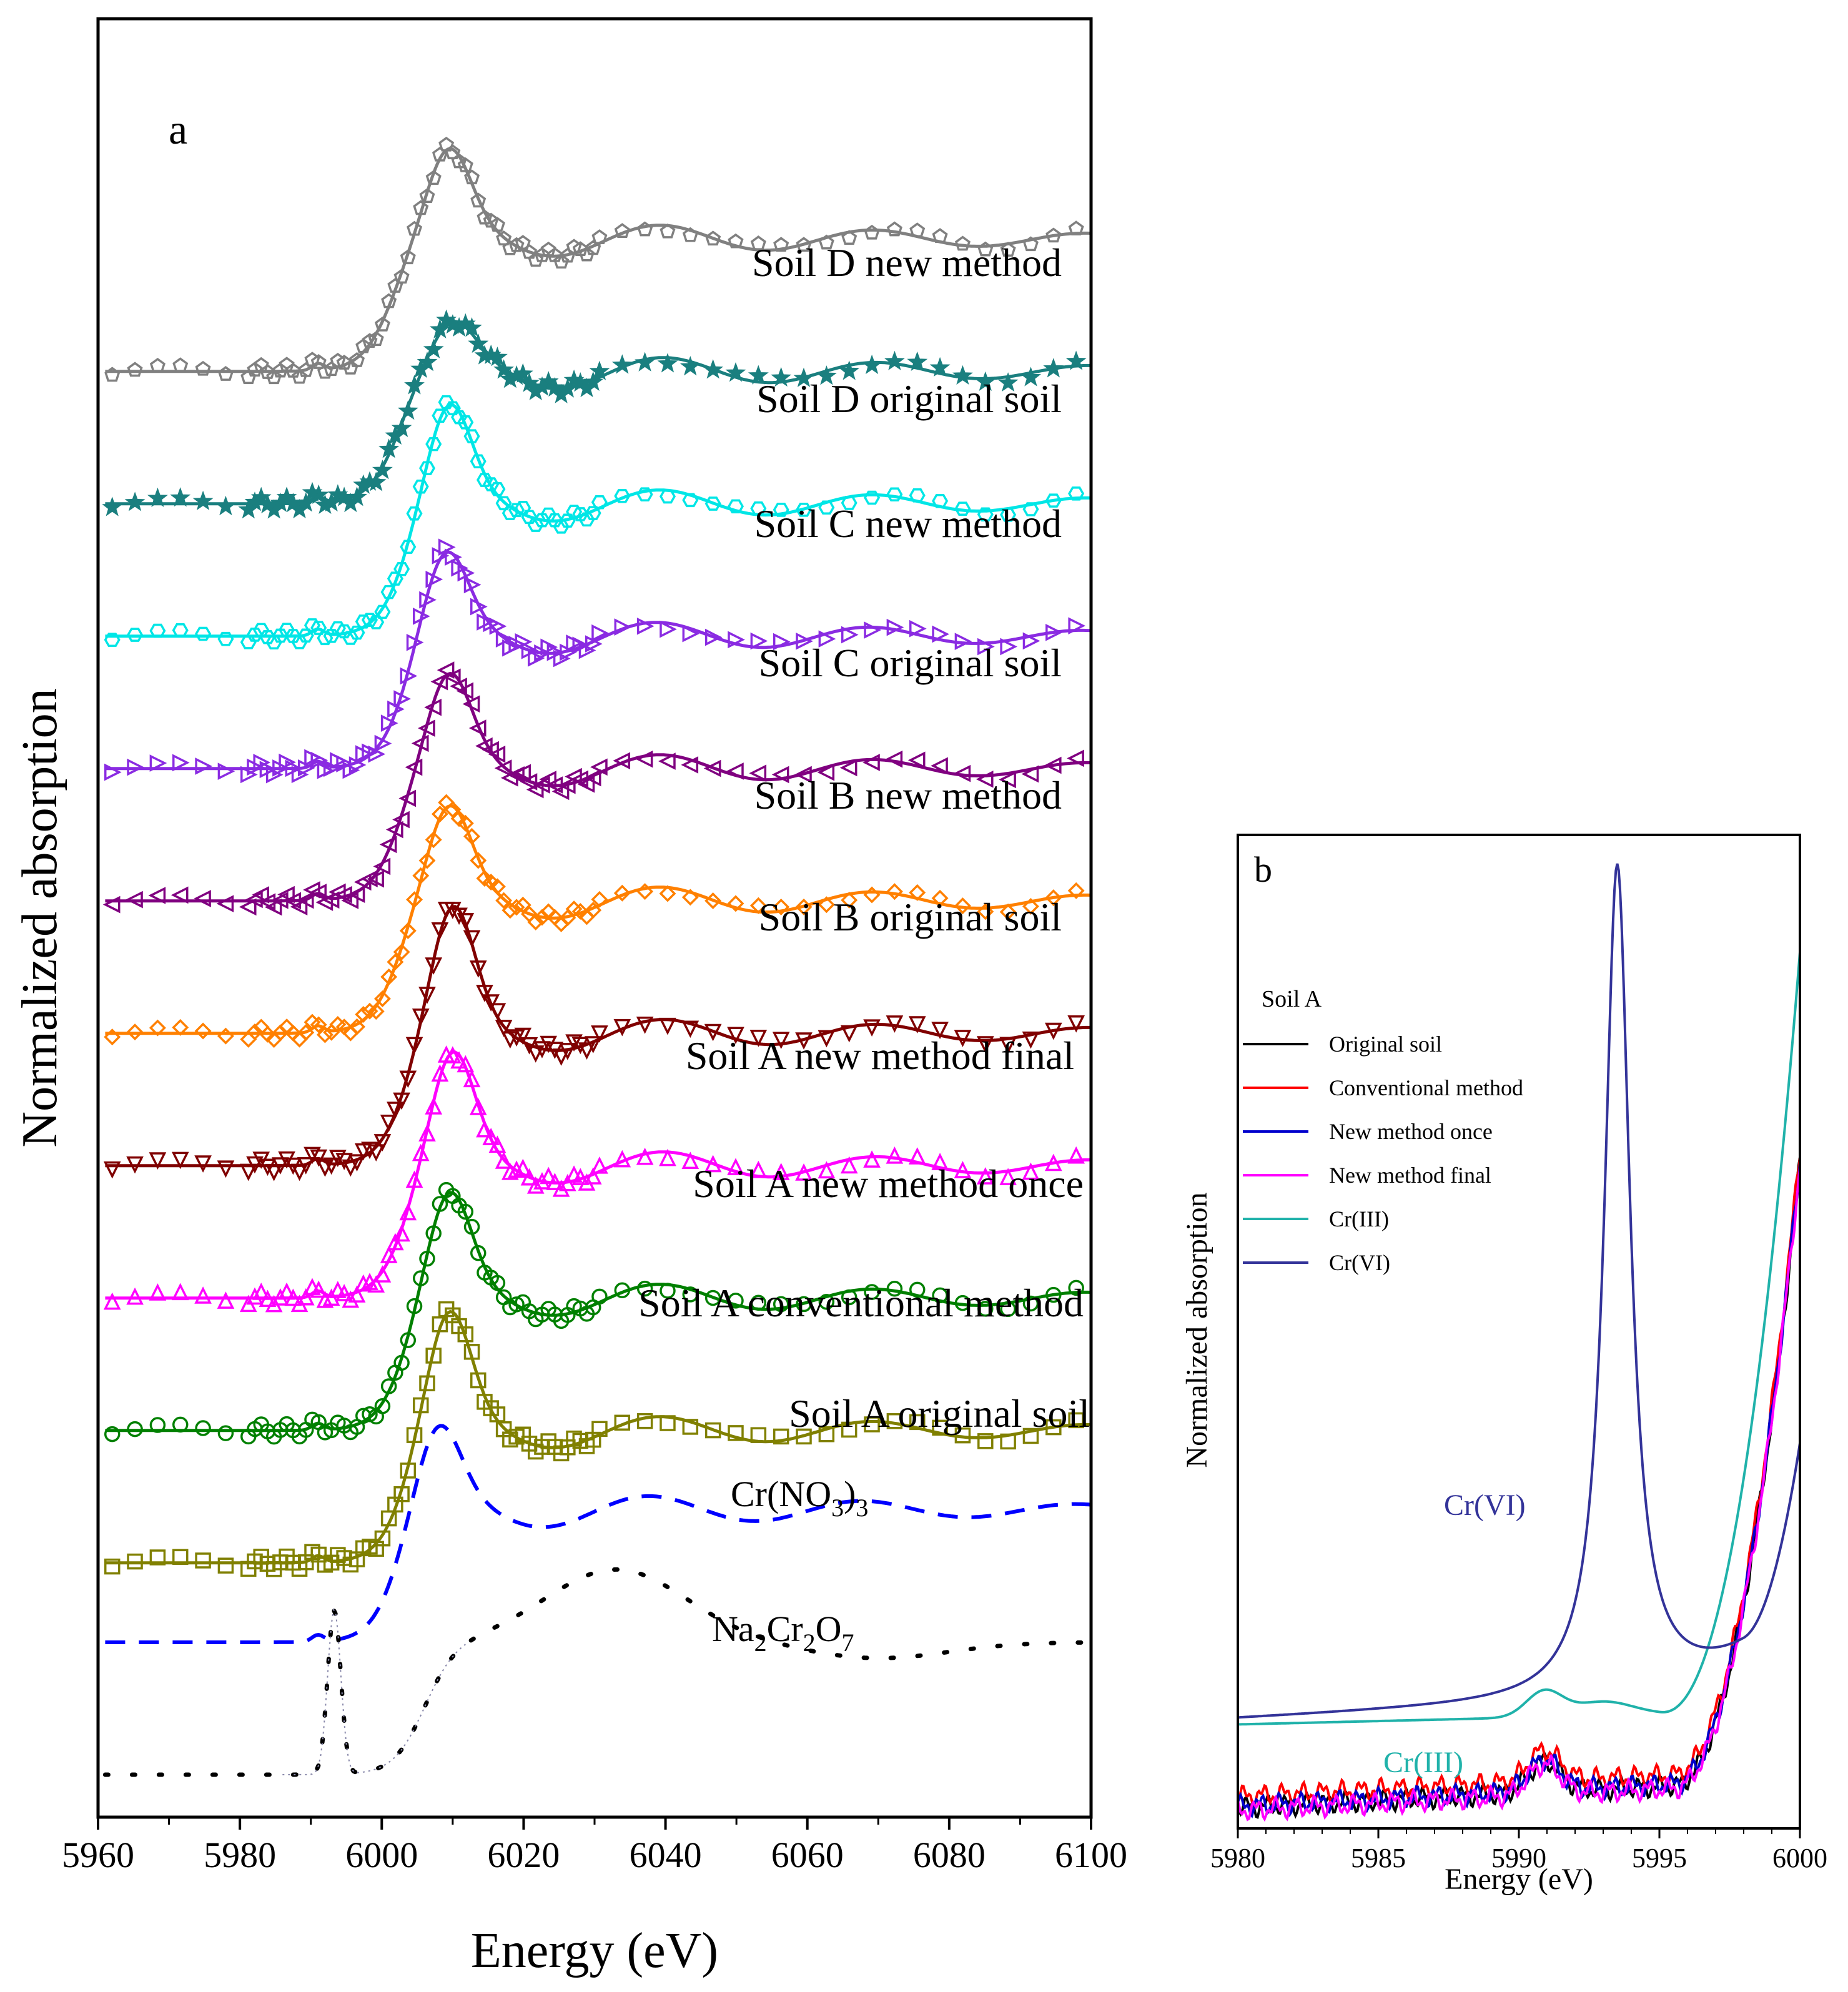  Describe the element at coordinates (880, 1055) in the screenshot. I see `label-soil-a-new-method-final: Soil A new method final` at that location.